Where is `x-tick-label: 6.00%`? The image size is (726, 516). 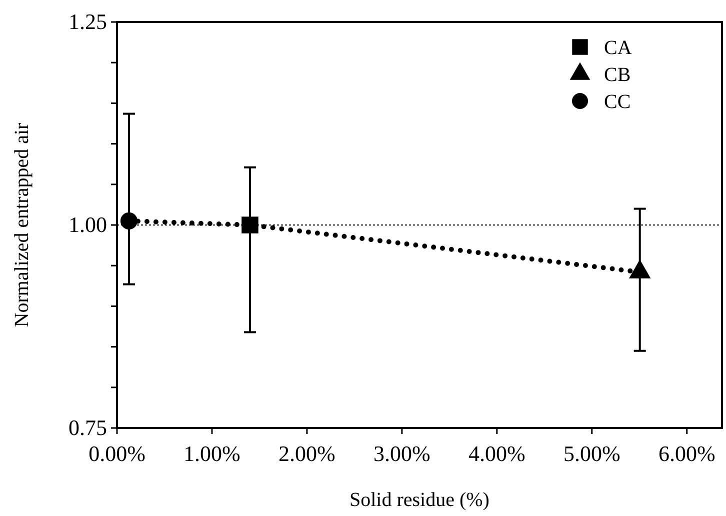 x-tick-label: 6.00% is located at coordinates (687, 453).